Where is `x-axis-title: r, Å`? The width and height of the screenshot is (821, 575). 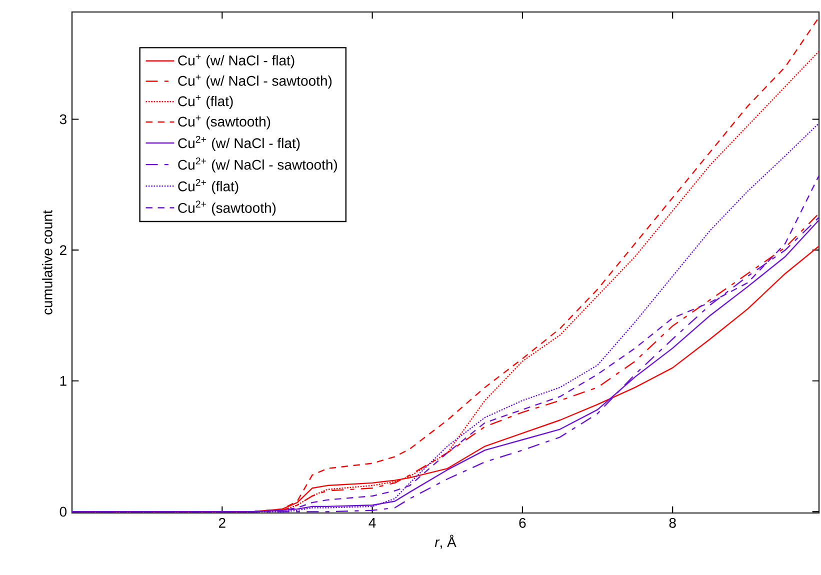 x-axis-title: r, Å is located at coordinates (445, 541).